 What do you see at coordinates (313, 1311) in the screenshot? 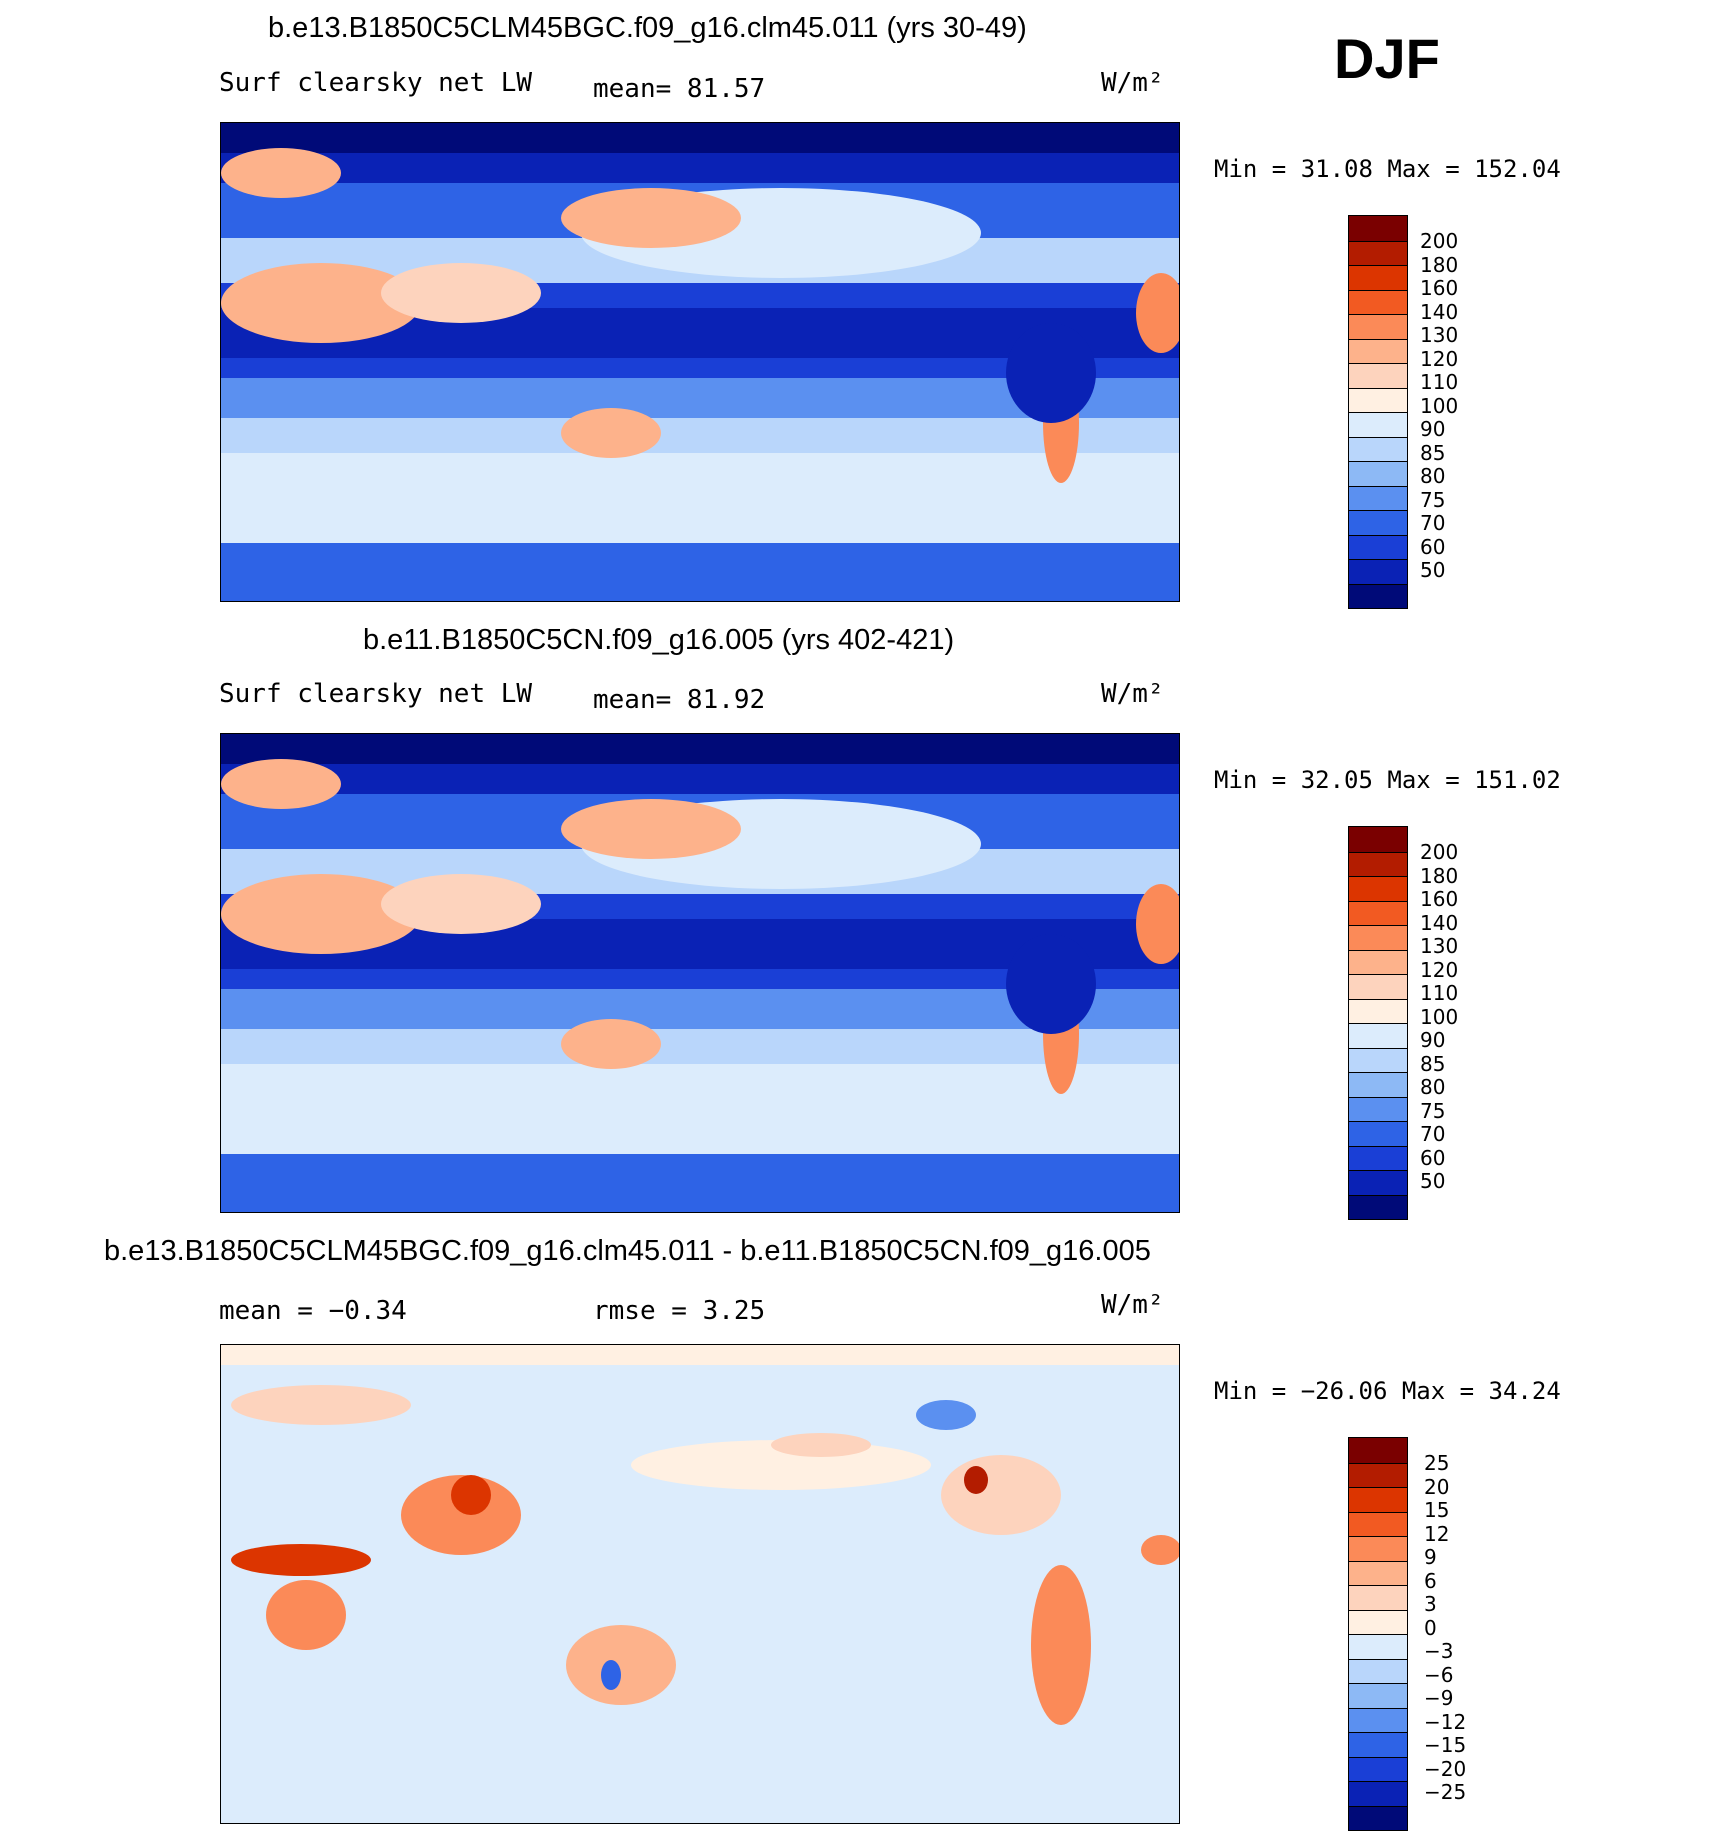
I see `panel-3-mean: mean = −0.34` at bounding box center [313, 1311].